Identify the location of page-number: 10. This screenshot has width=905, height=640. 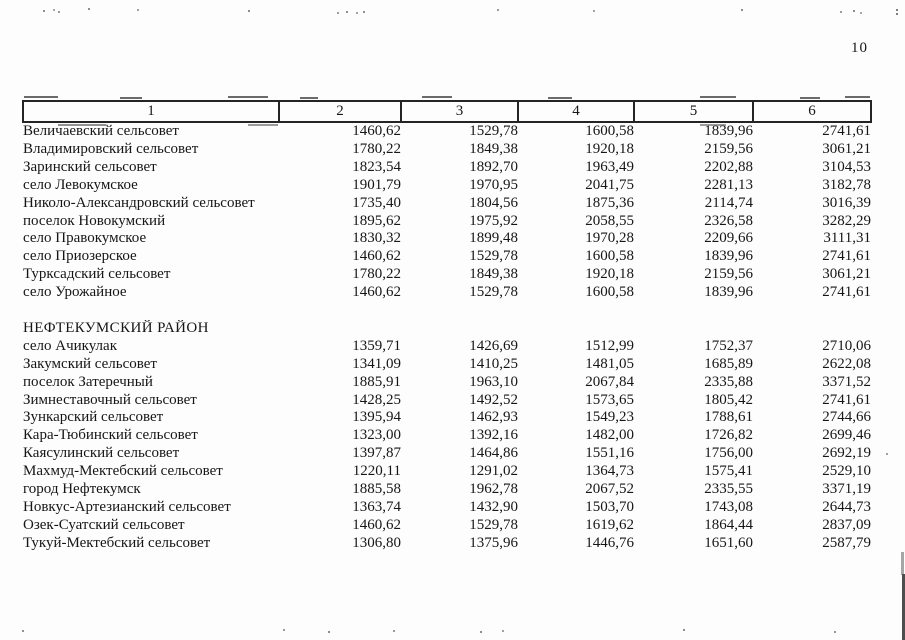
(859, 48).